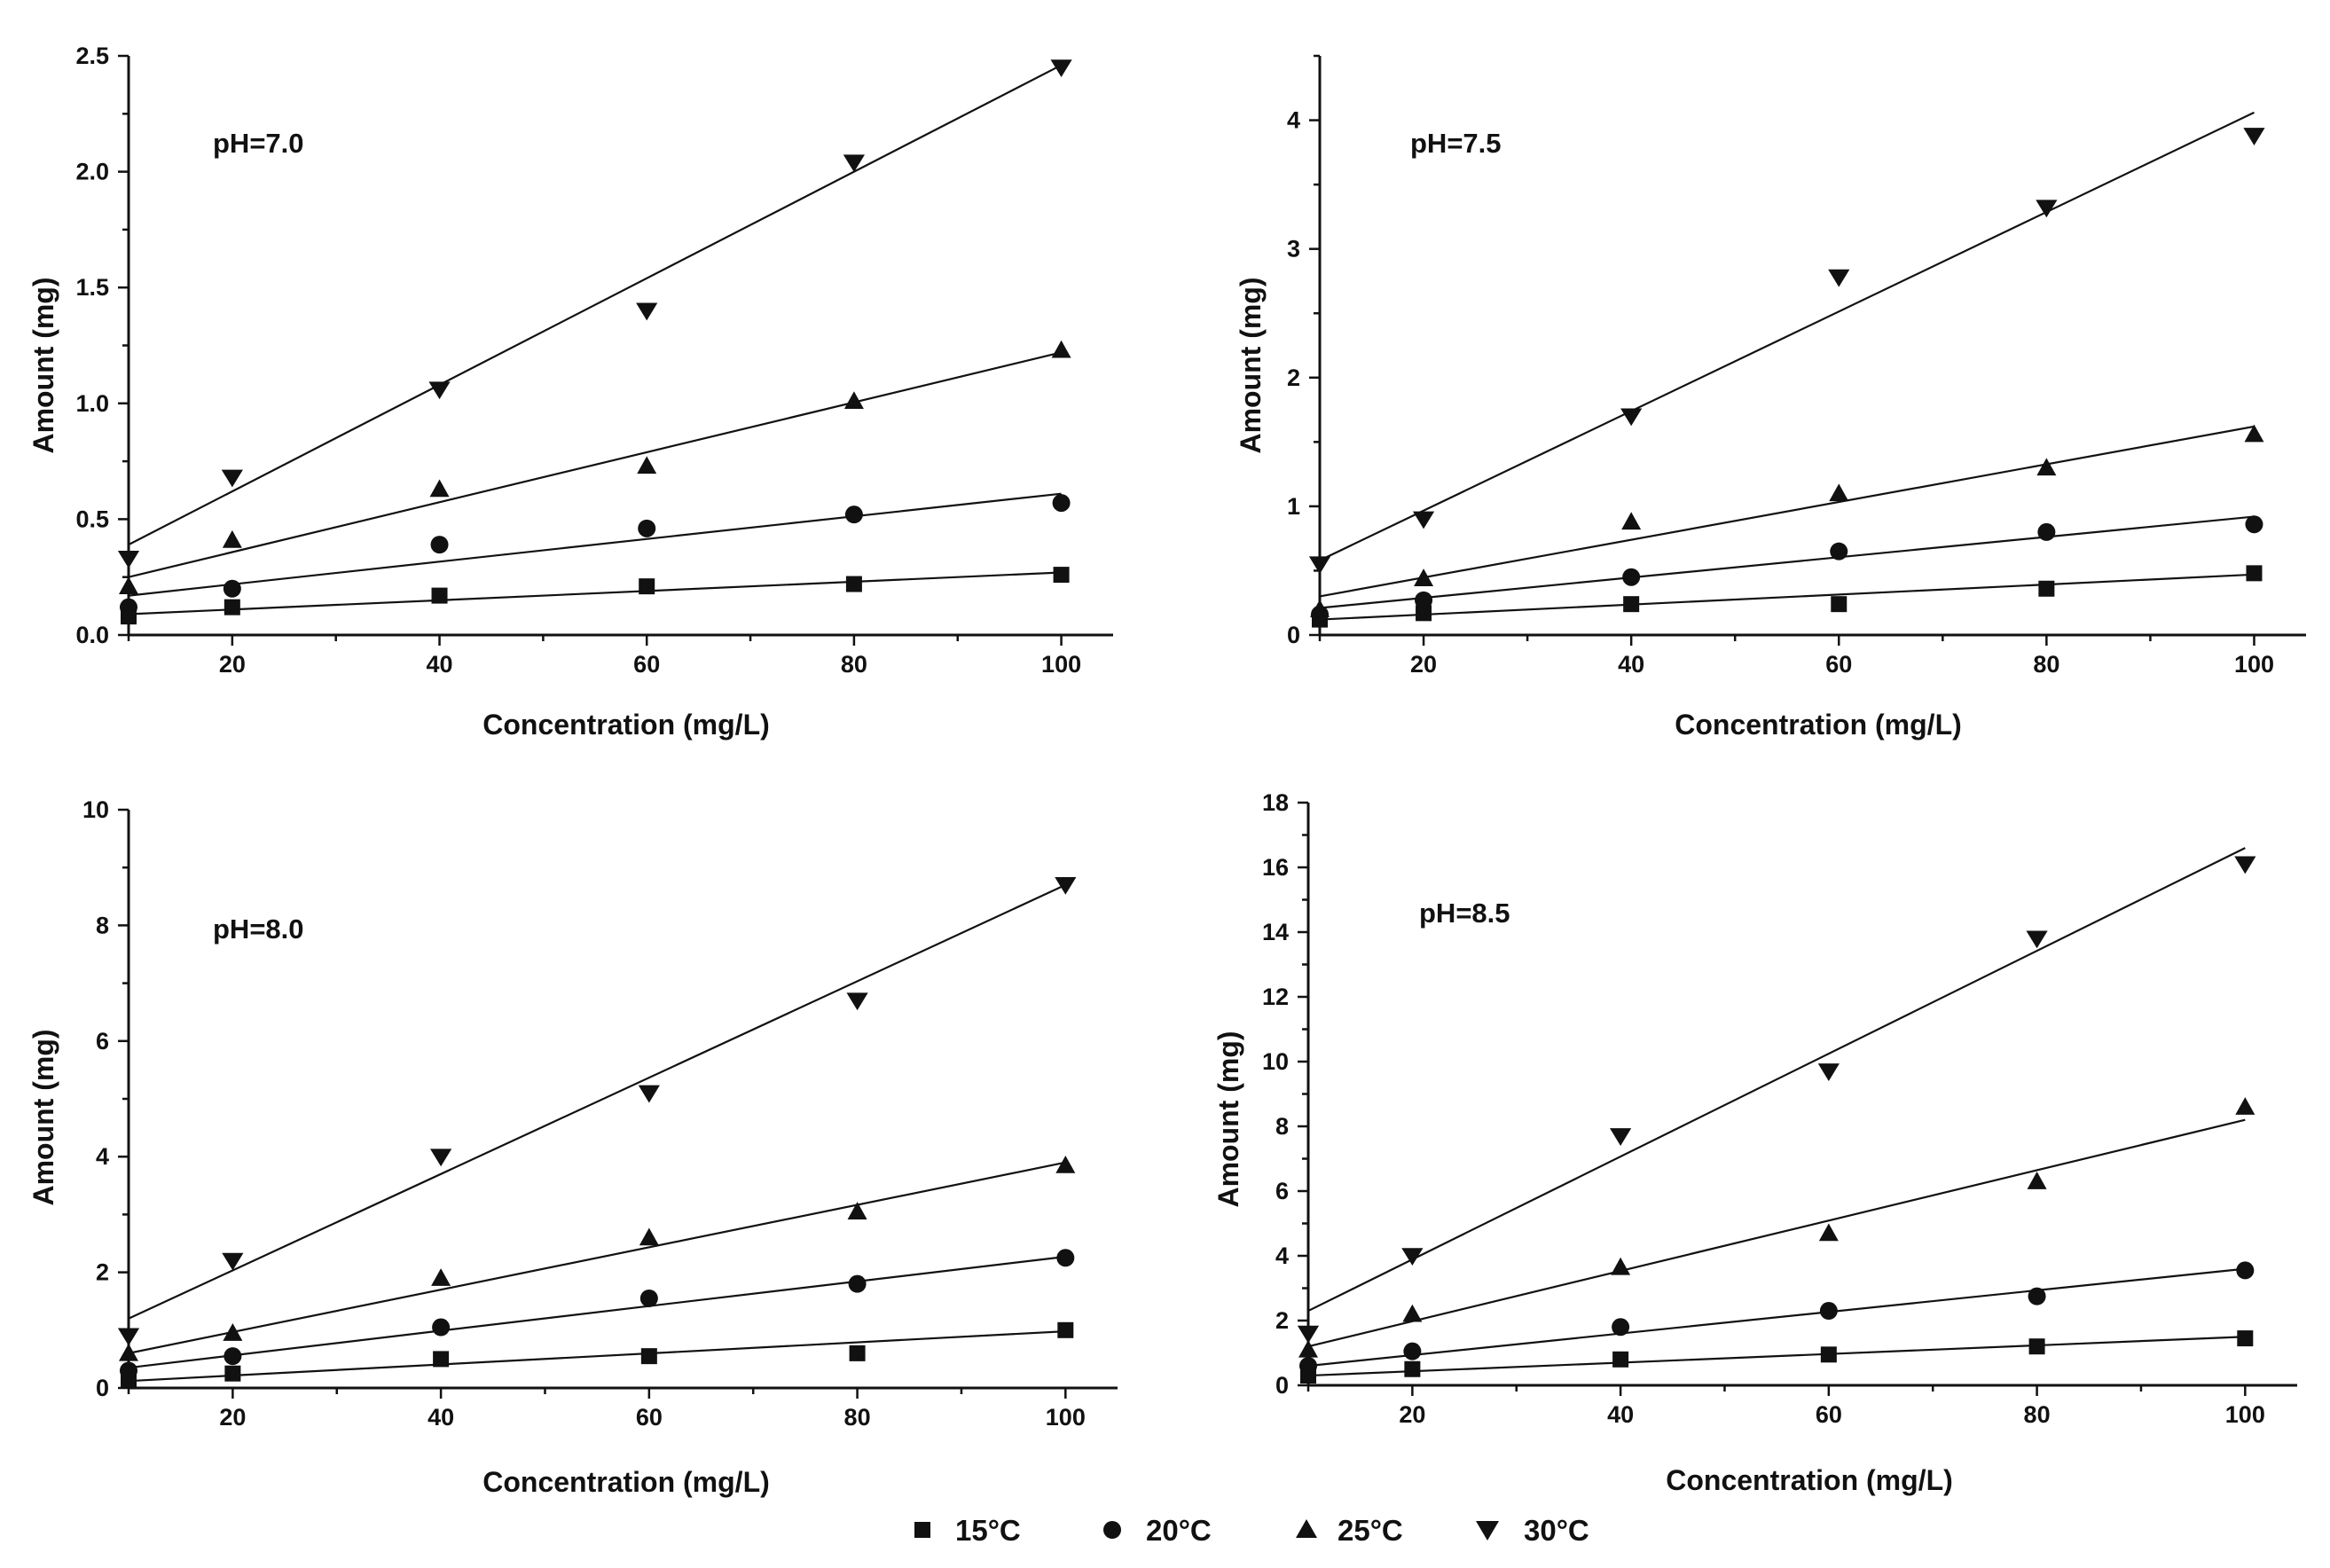 The width and height of the screenshot is (2330, 1568). I want to click on legend-marker-triangle-up, so click(1306, 1528).